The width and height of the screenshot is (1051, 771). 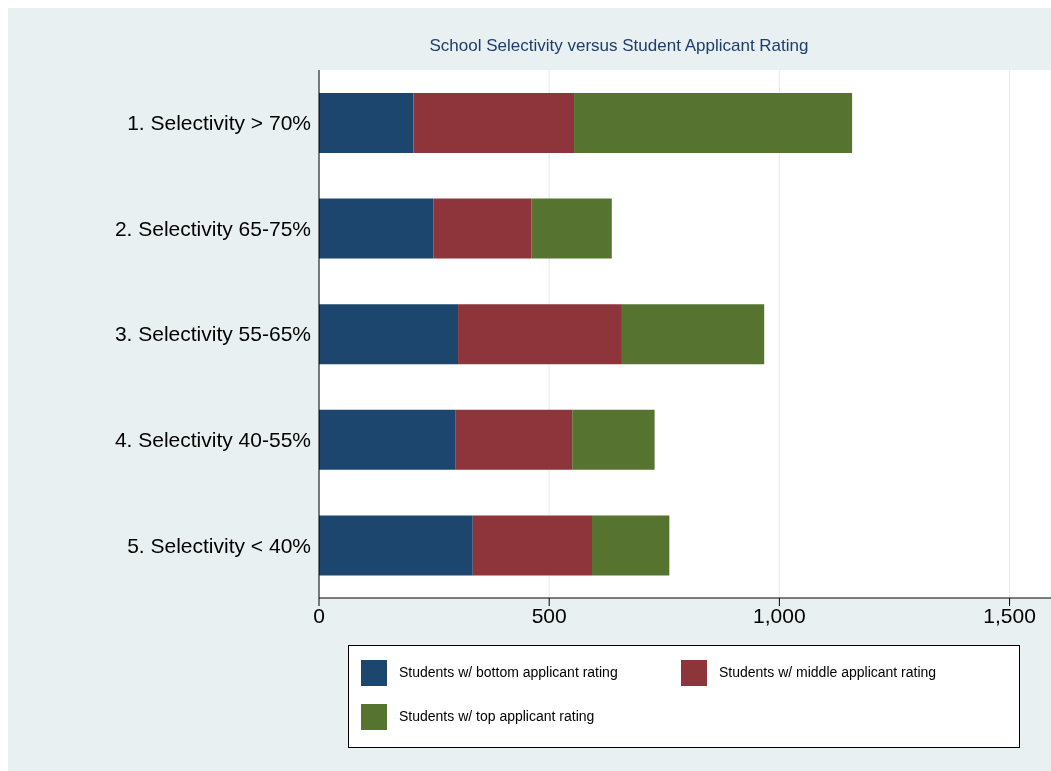 What do you see at coordinates (219, 123) in the screenshot?
I see `y-tick-label: 1. Selectivity > 70%` at bounding box center [219, 123].